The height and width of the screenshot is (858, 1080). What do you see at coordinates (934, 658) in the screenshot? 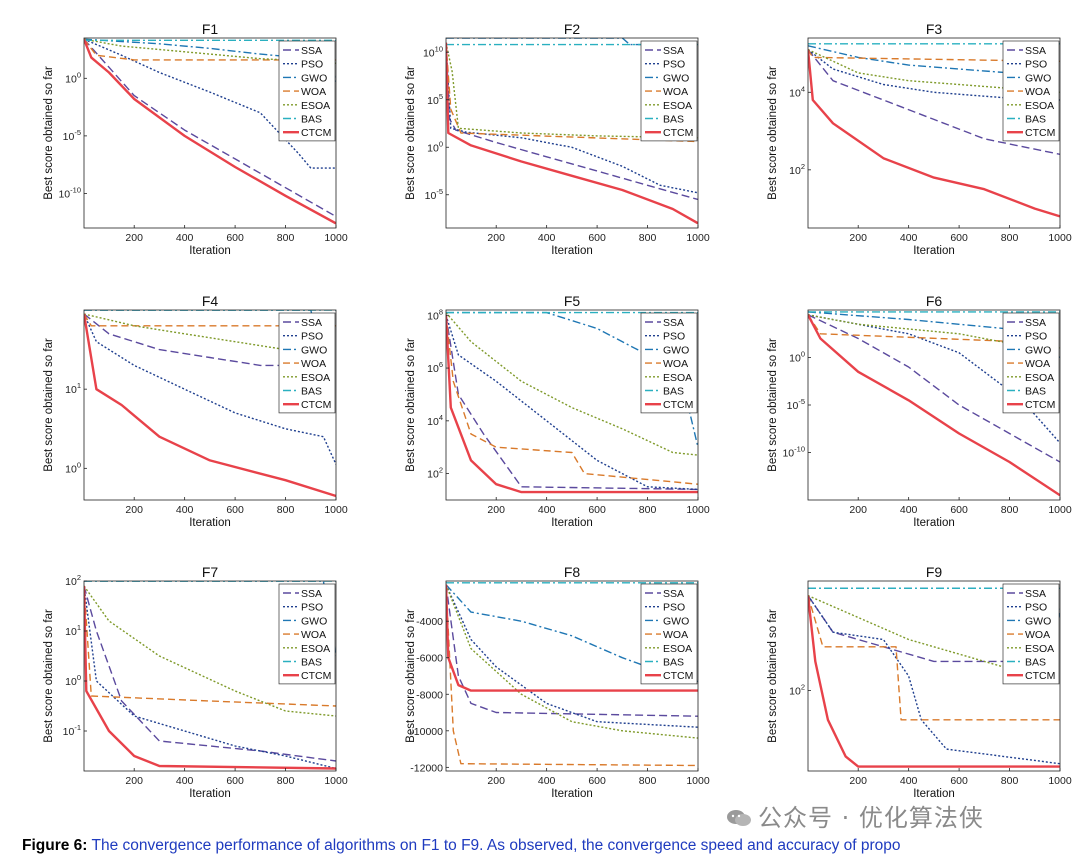
I see `series-line-woa` at bounding box center [934, 658].